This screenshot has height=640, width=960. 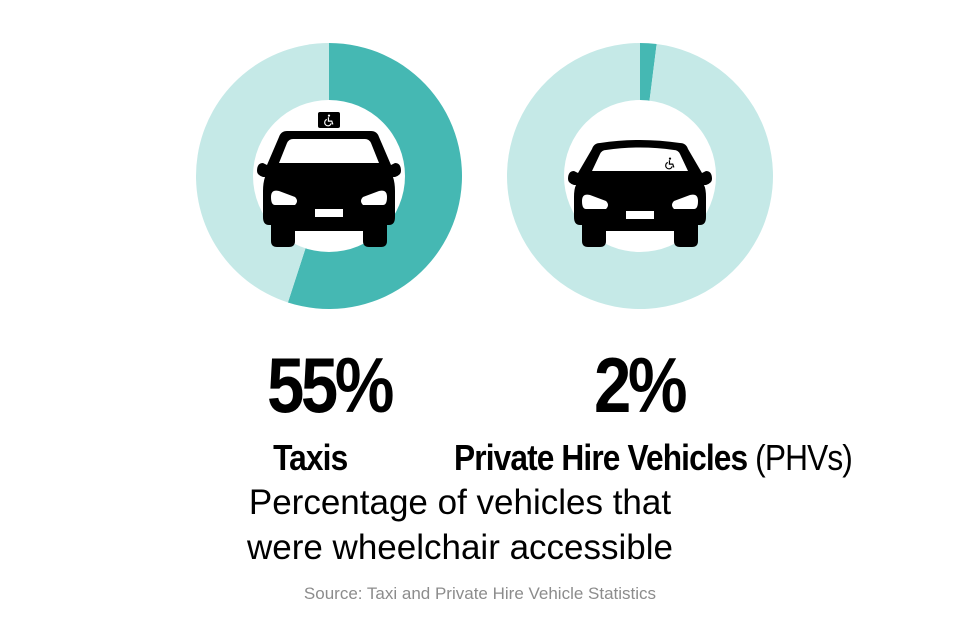 What do you see at coordinates (640, 193) in the screenshot?
I see `car-icon` at bounding box center [640, 193].